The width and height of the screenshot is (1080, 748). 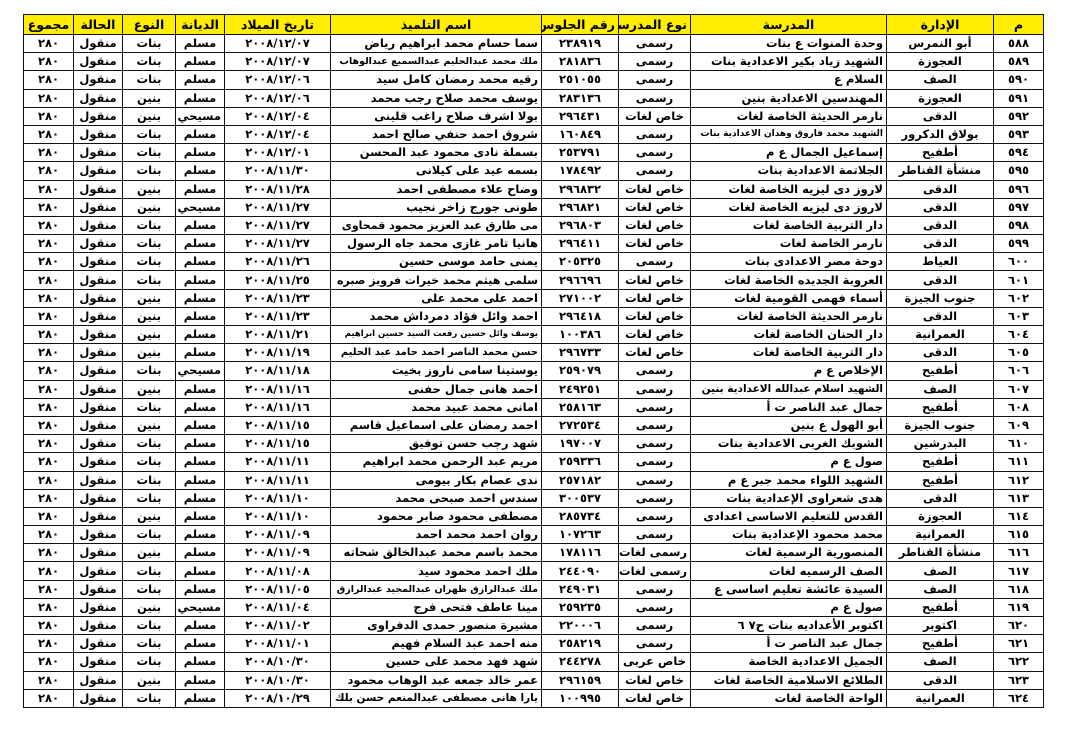 What do you see at coordinates (277, 298) in the screenshot?
I see `cell-dob: ٢٠٠٨/١١/٢٣` at bounding box center [277, 298].